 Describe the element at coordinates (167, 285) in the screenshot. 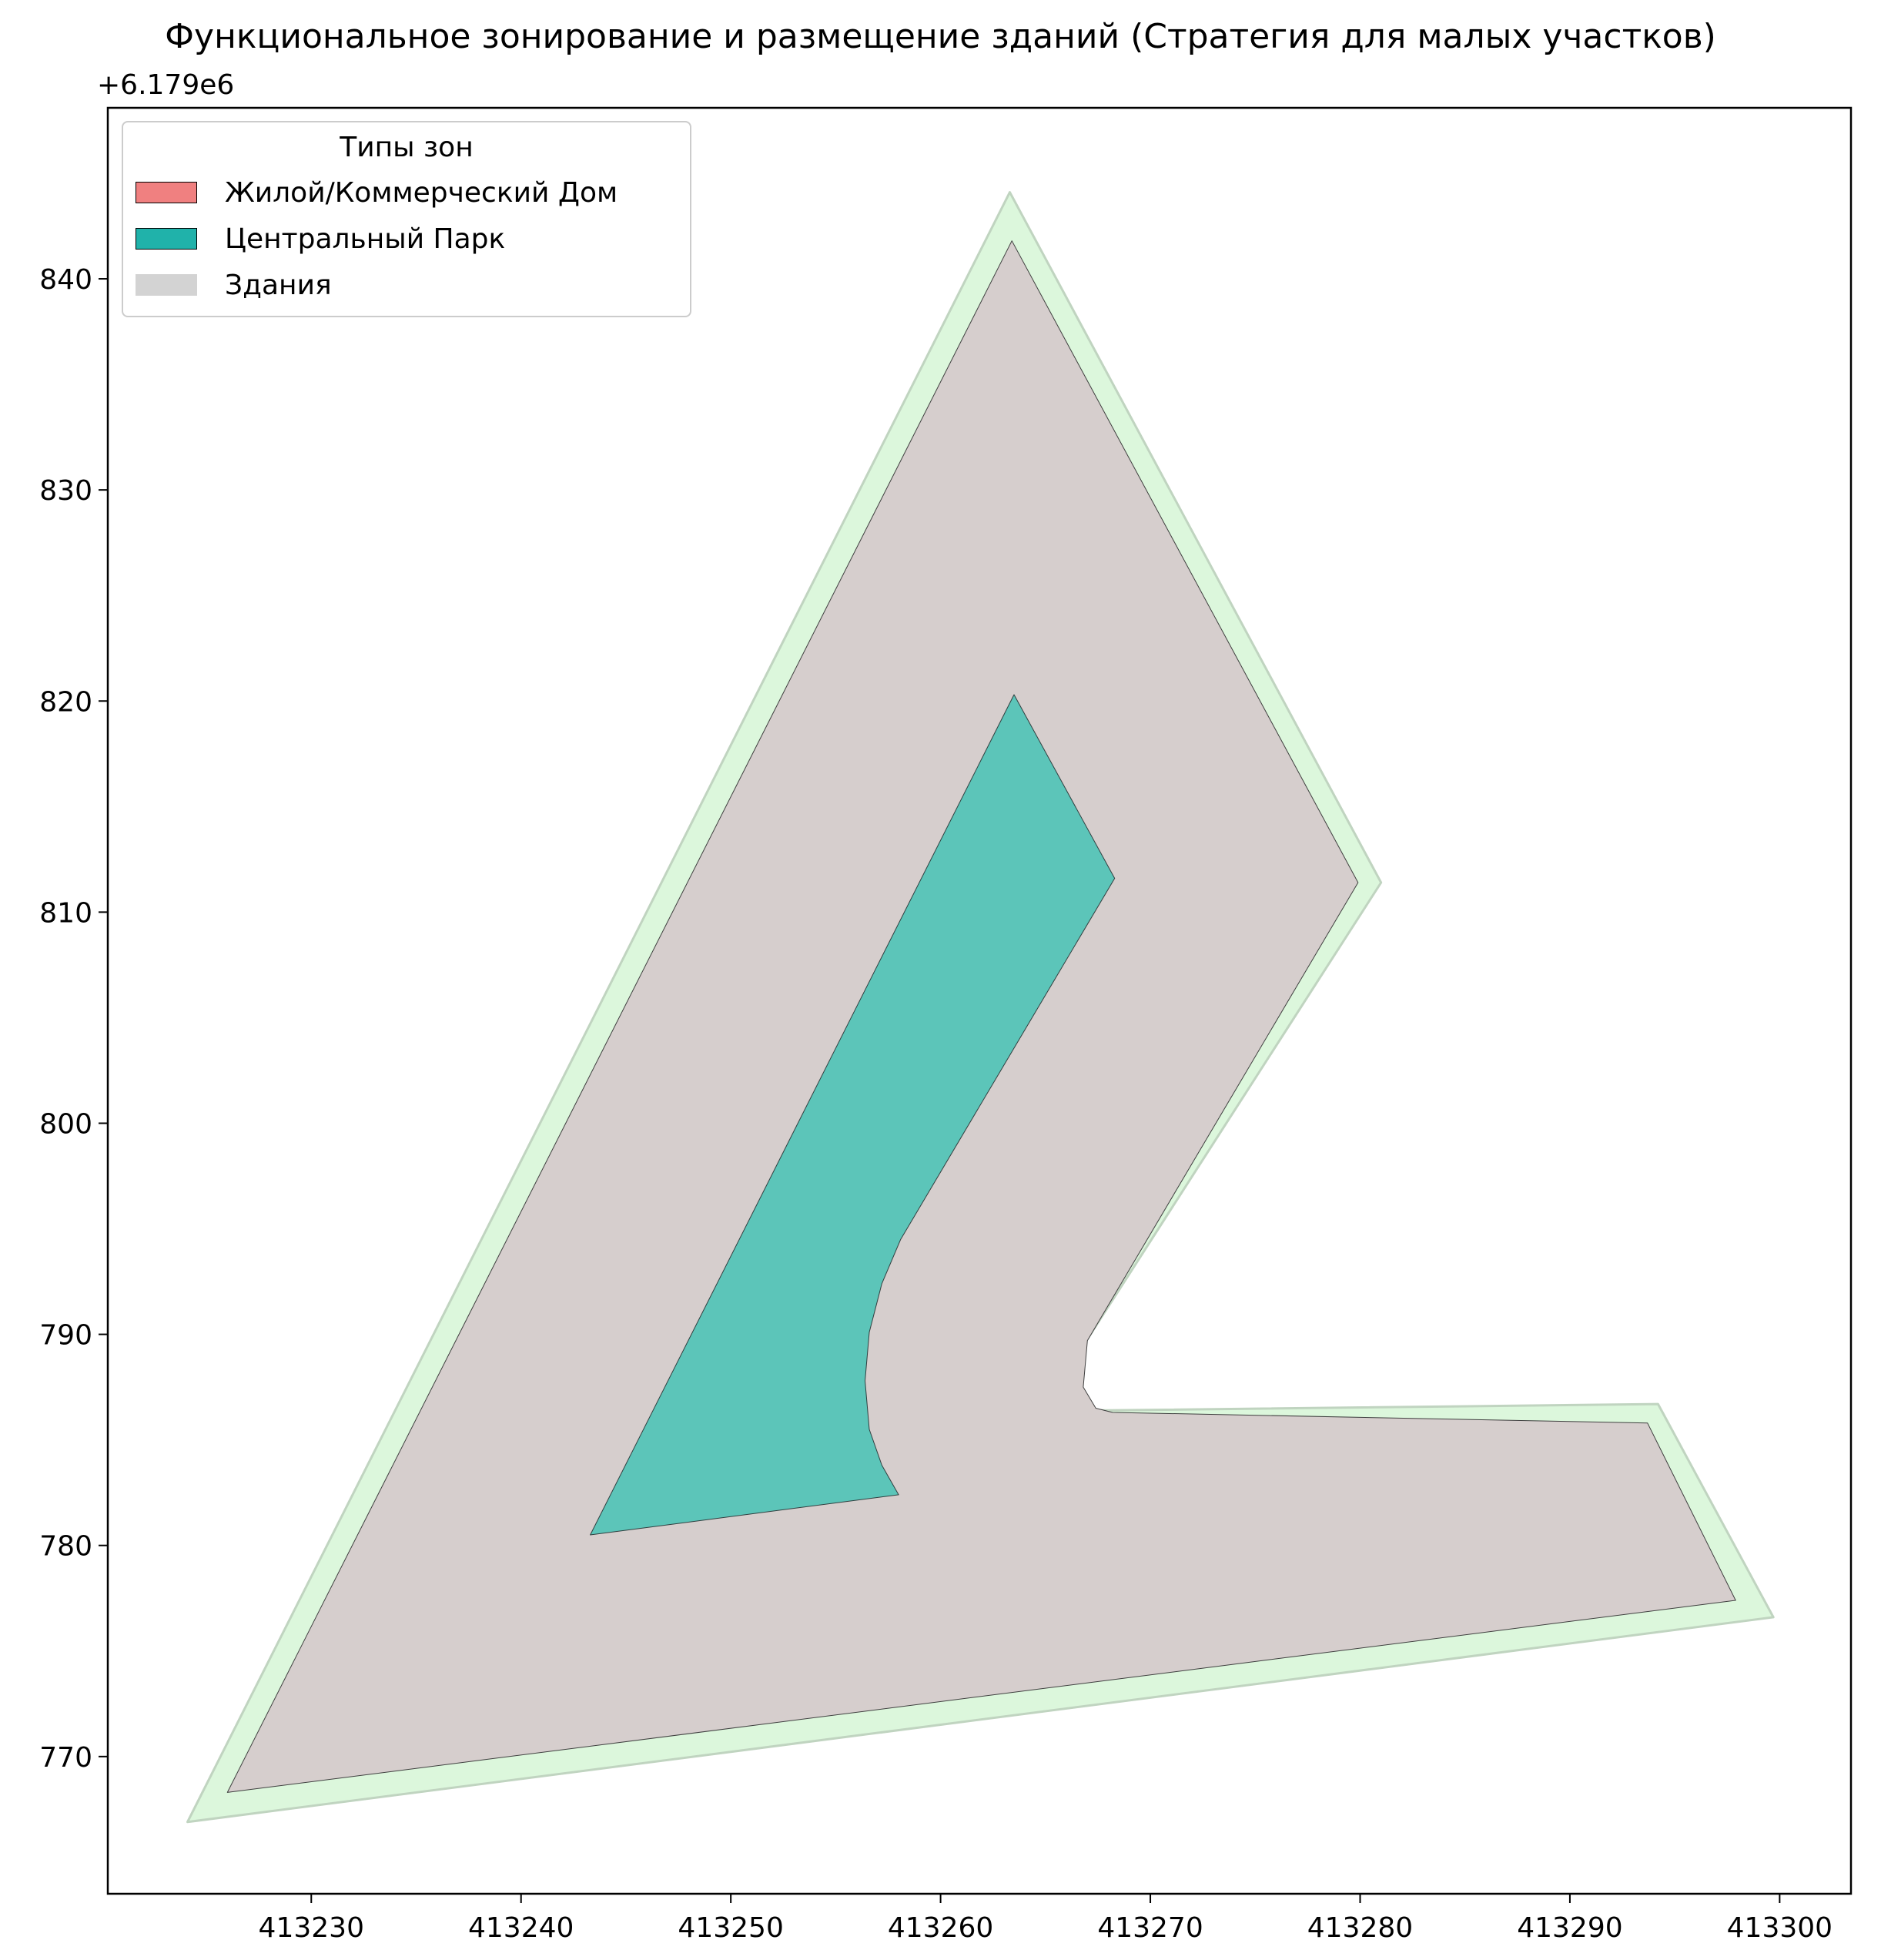

I see `legend-swatch-buildings` at that location.